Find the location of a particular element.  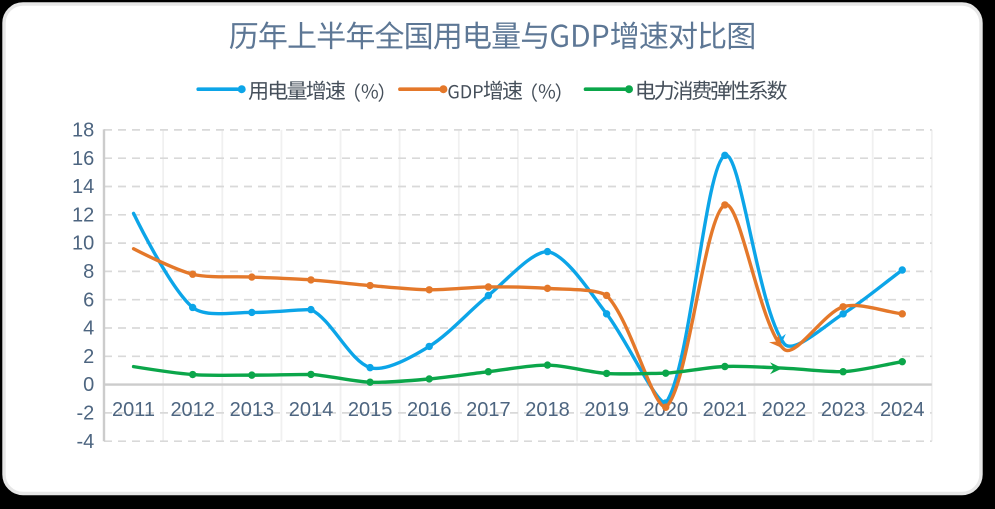

svg-text: 2 is located at coordinates (88, 357).